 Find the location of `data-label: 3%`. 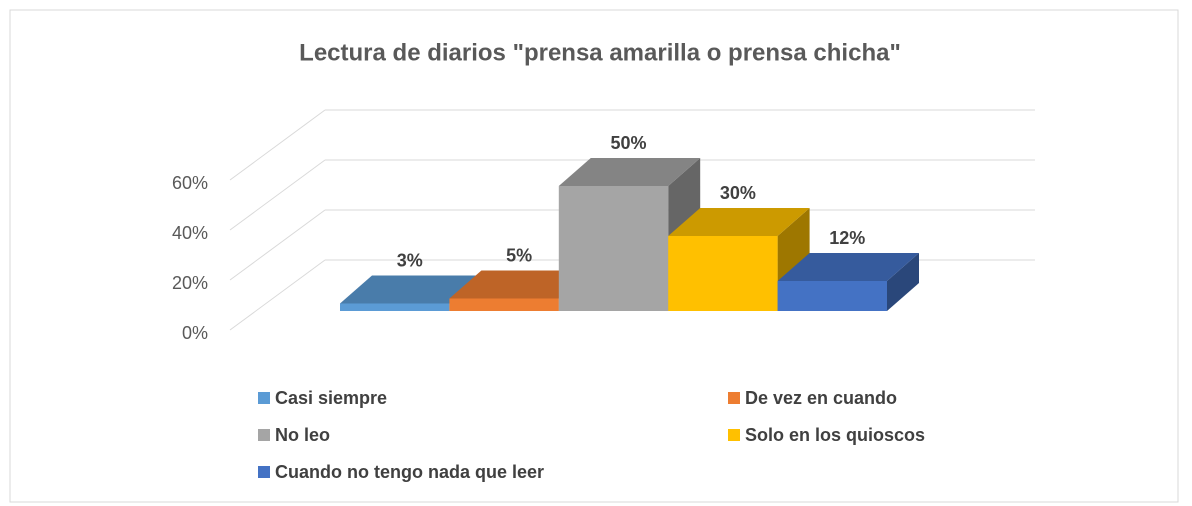

data-label: 3% is located at coordinates (410, 260).